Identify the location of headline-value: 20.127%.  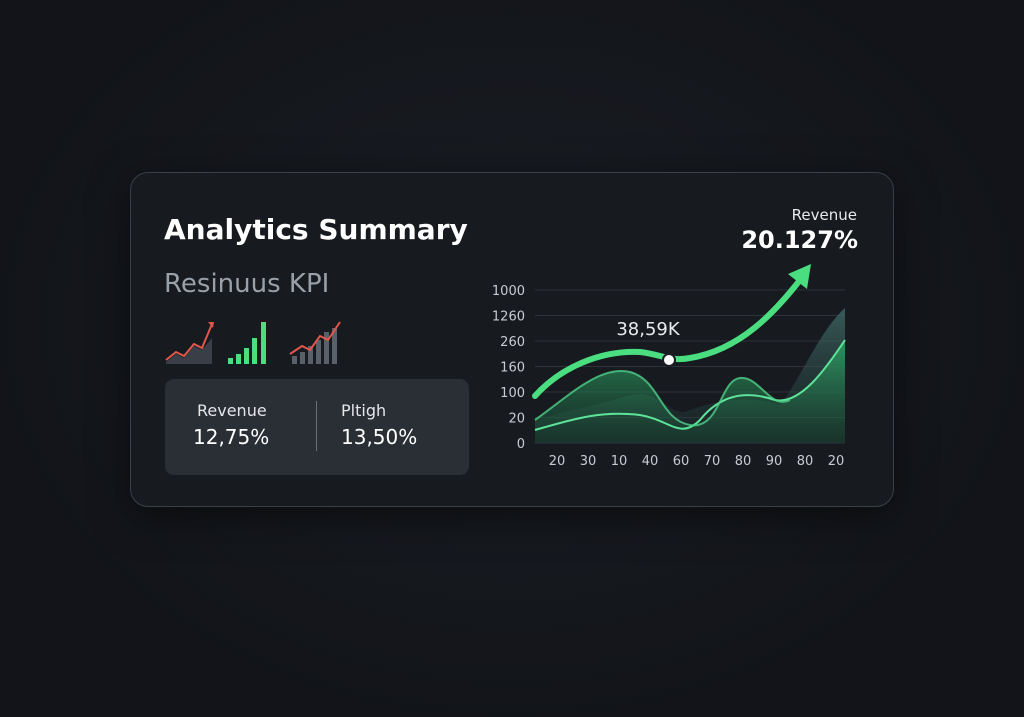
(799, 240).